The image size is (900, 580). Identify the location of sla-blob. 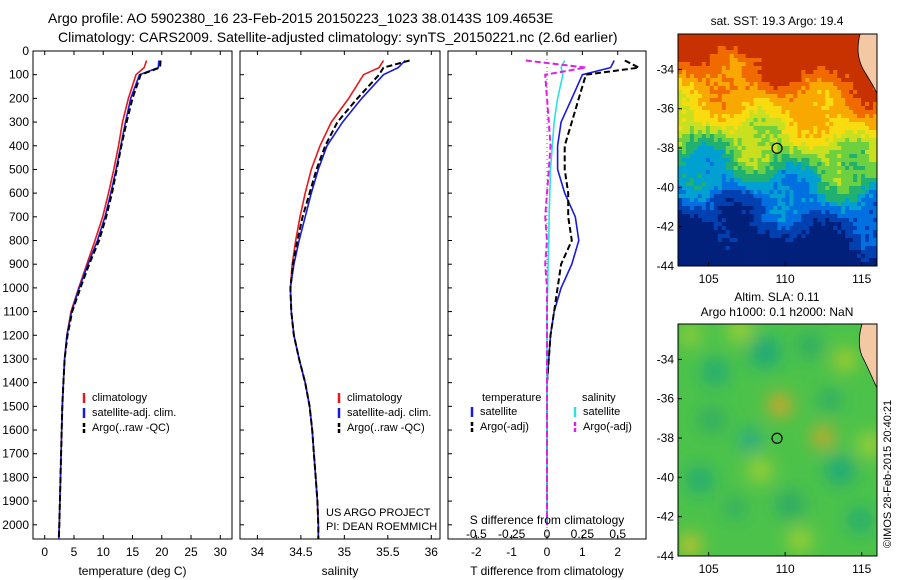
(735, 508).